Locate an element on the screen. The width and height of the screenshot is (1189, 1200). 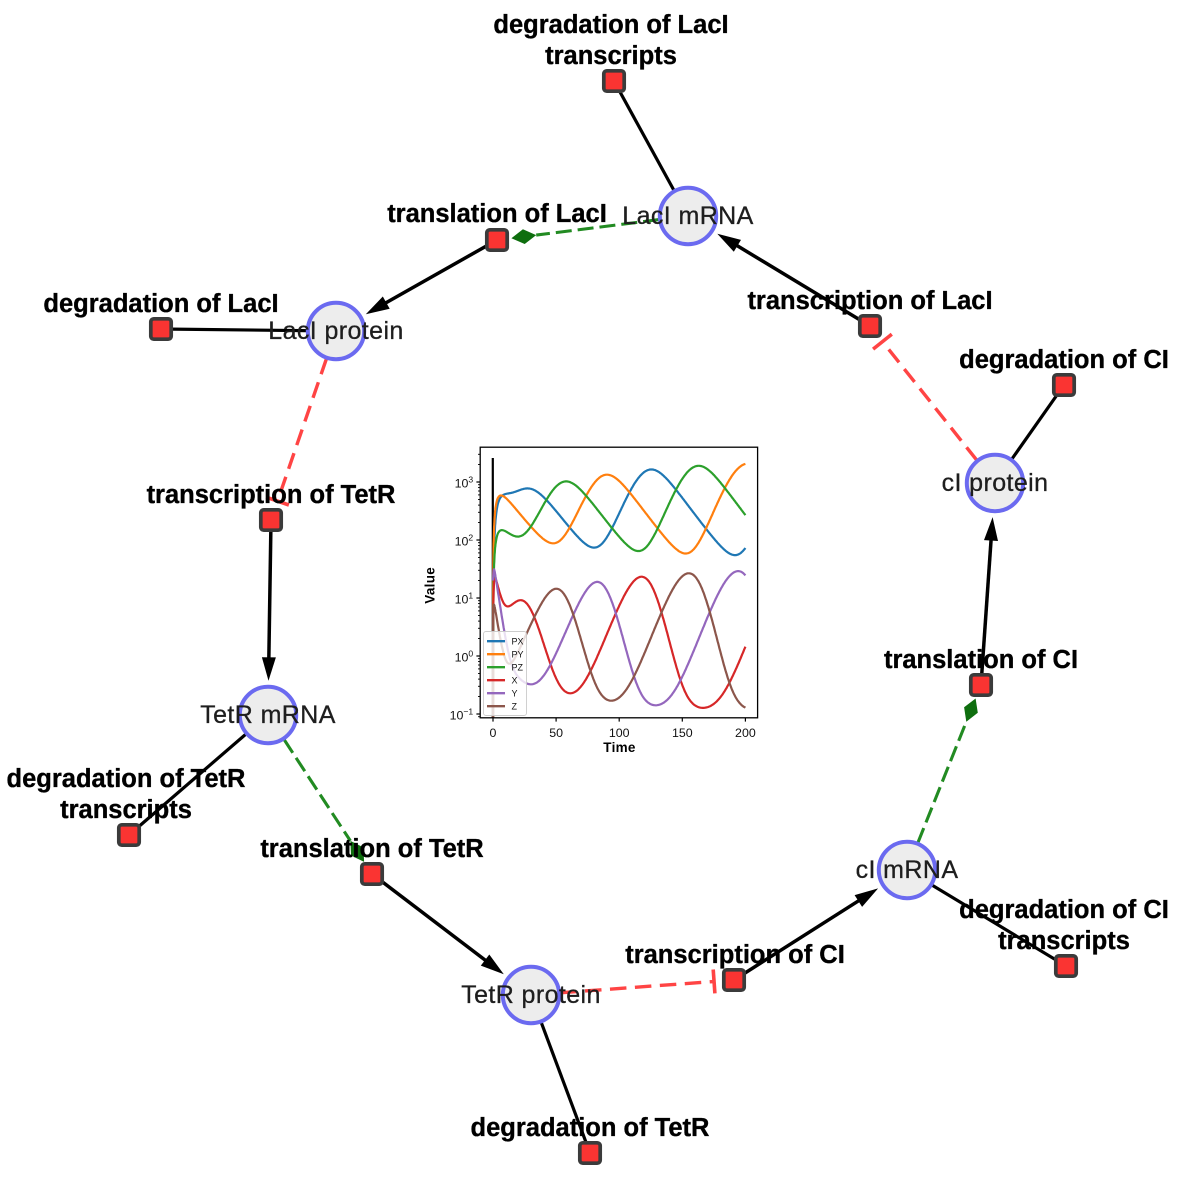
svg-text: X is located at coordinates (515, 681).